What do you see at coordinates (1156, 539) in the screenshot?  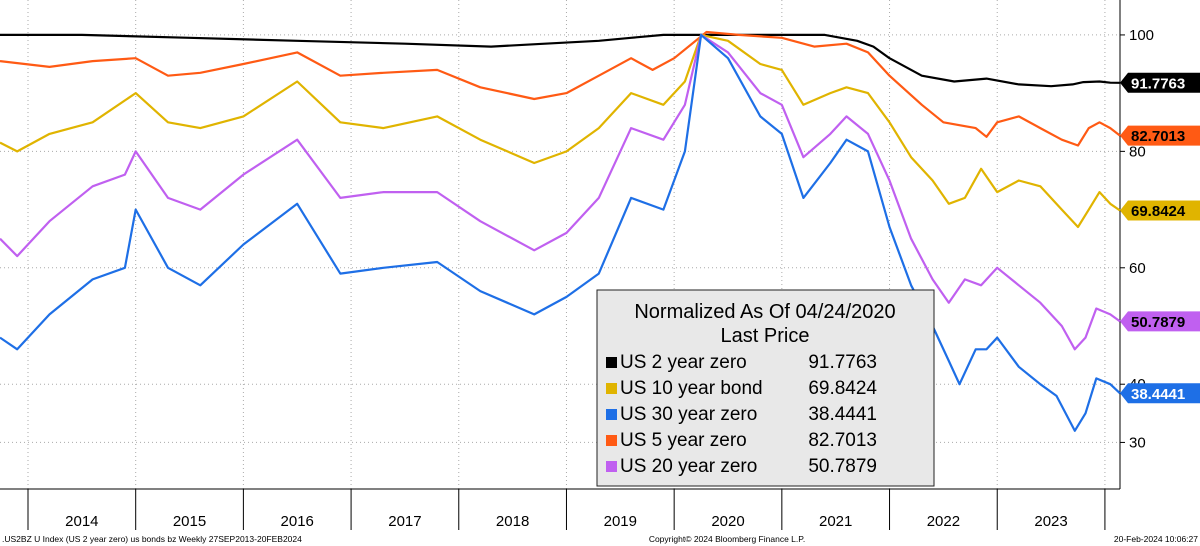 I see `footer-right: 20-Feb-2024 10:06:27` at bounding box center [1156, 539].